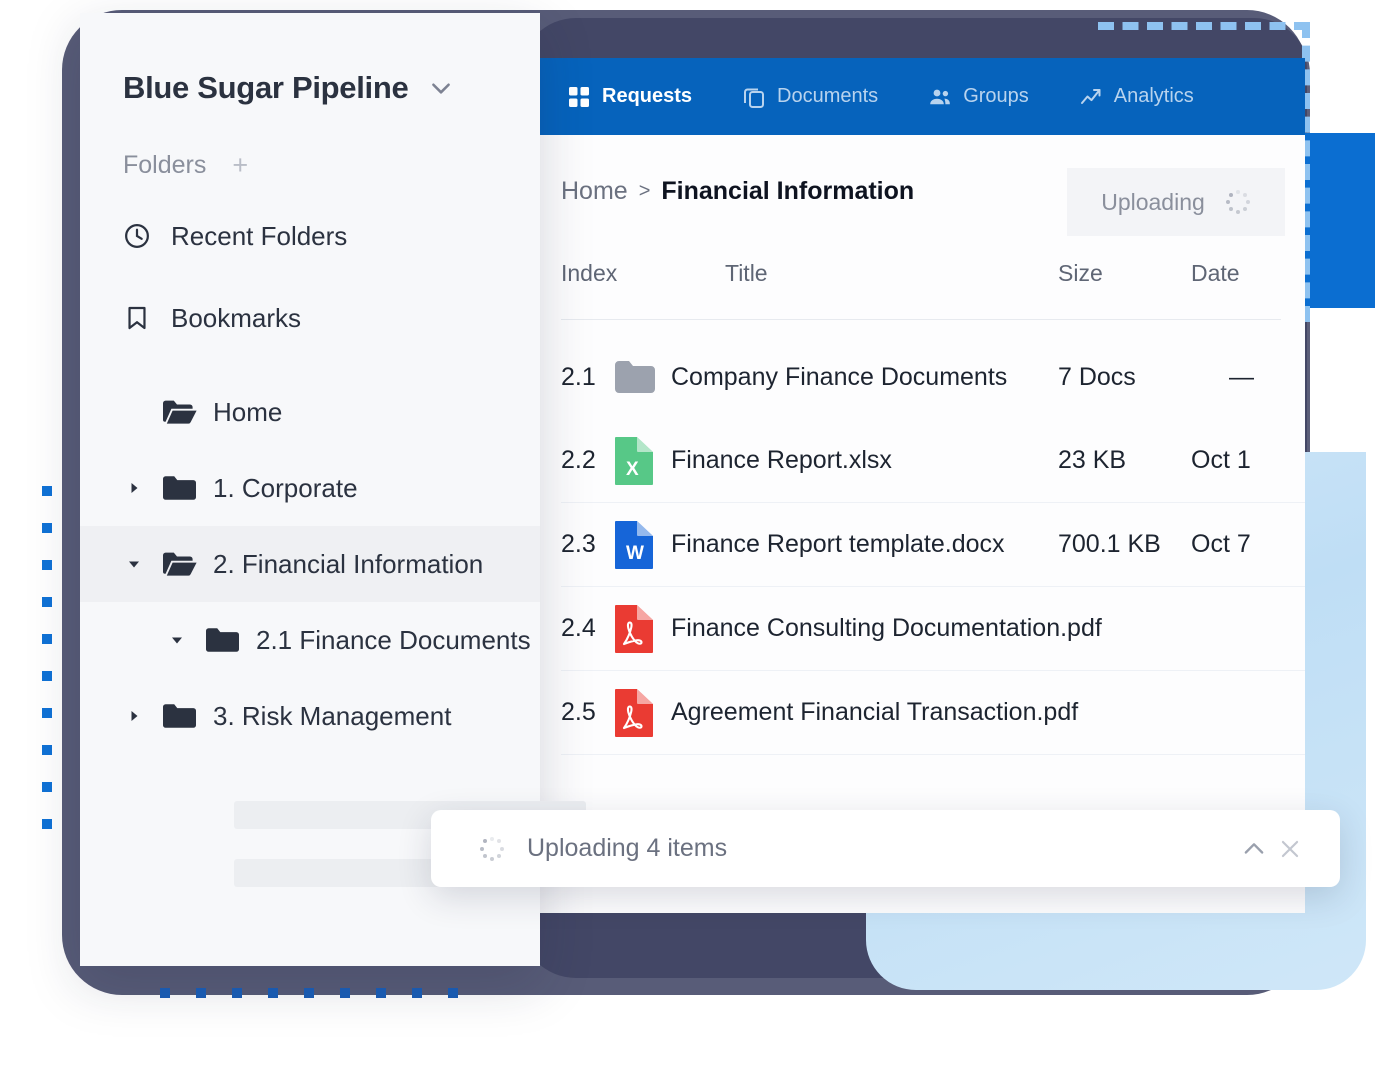 The height and width of the screenshot is (1083, 1385). I want to click on row-index: 2.3, so click(578, 544).